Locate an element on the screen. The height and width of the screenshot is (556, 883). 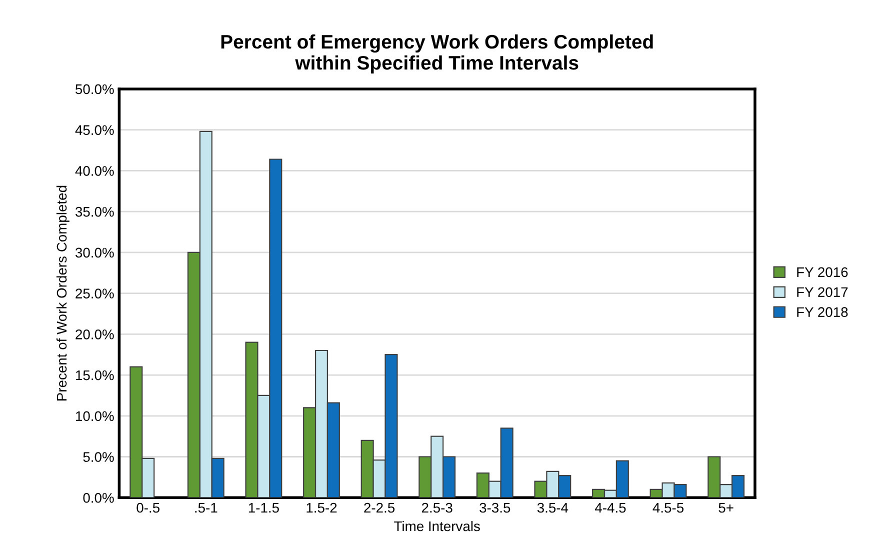
legend-label: FY 2016 is located at coordinates (822, 272).